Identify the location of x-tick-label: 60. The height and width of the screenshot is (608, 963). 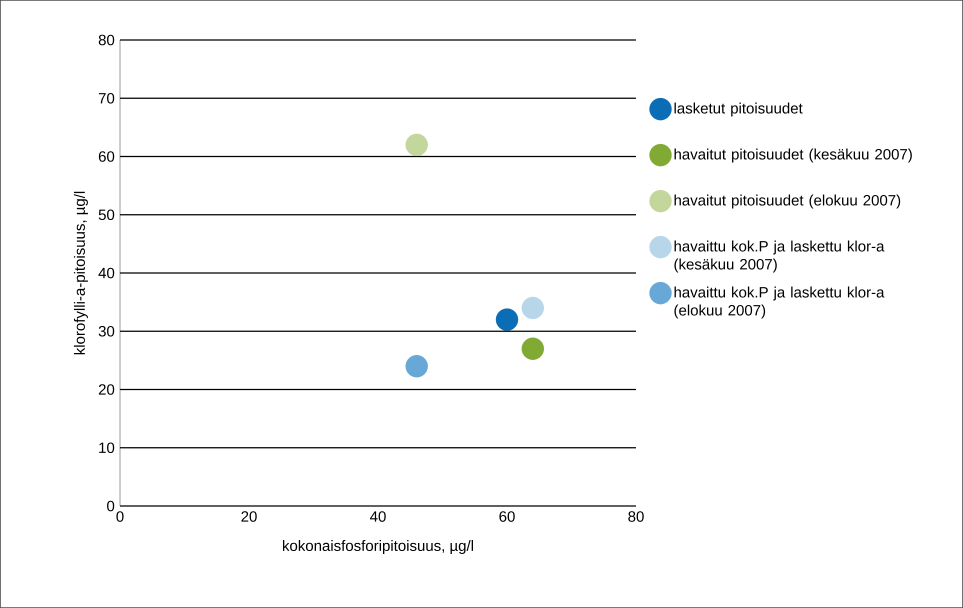
(507, 516).